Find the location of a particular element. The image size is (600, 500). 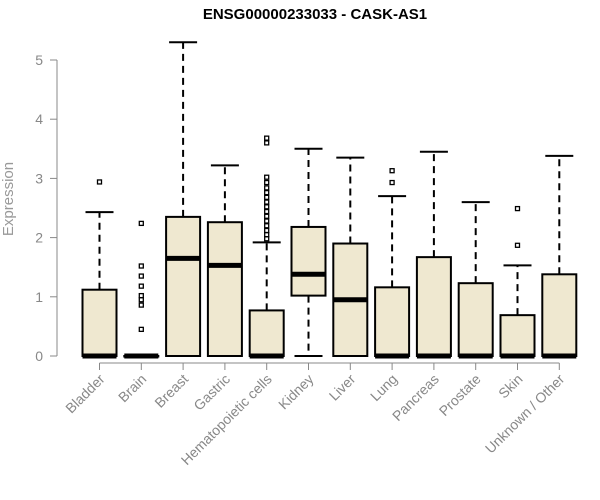

x-tick-label: Bladder is located at coordinates (85, 394).